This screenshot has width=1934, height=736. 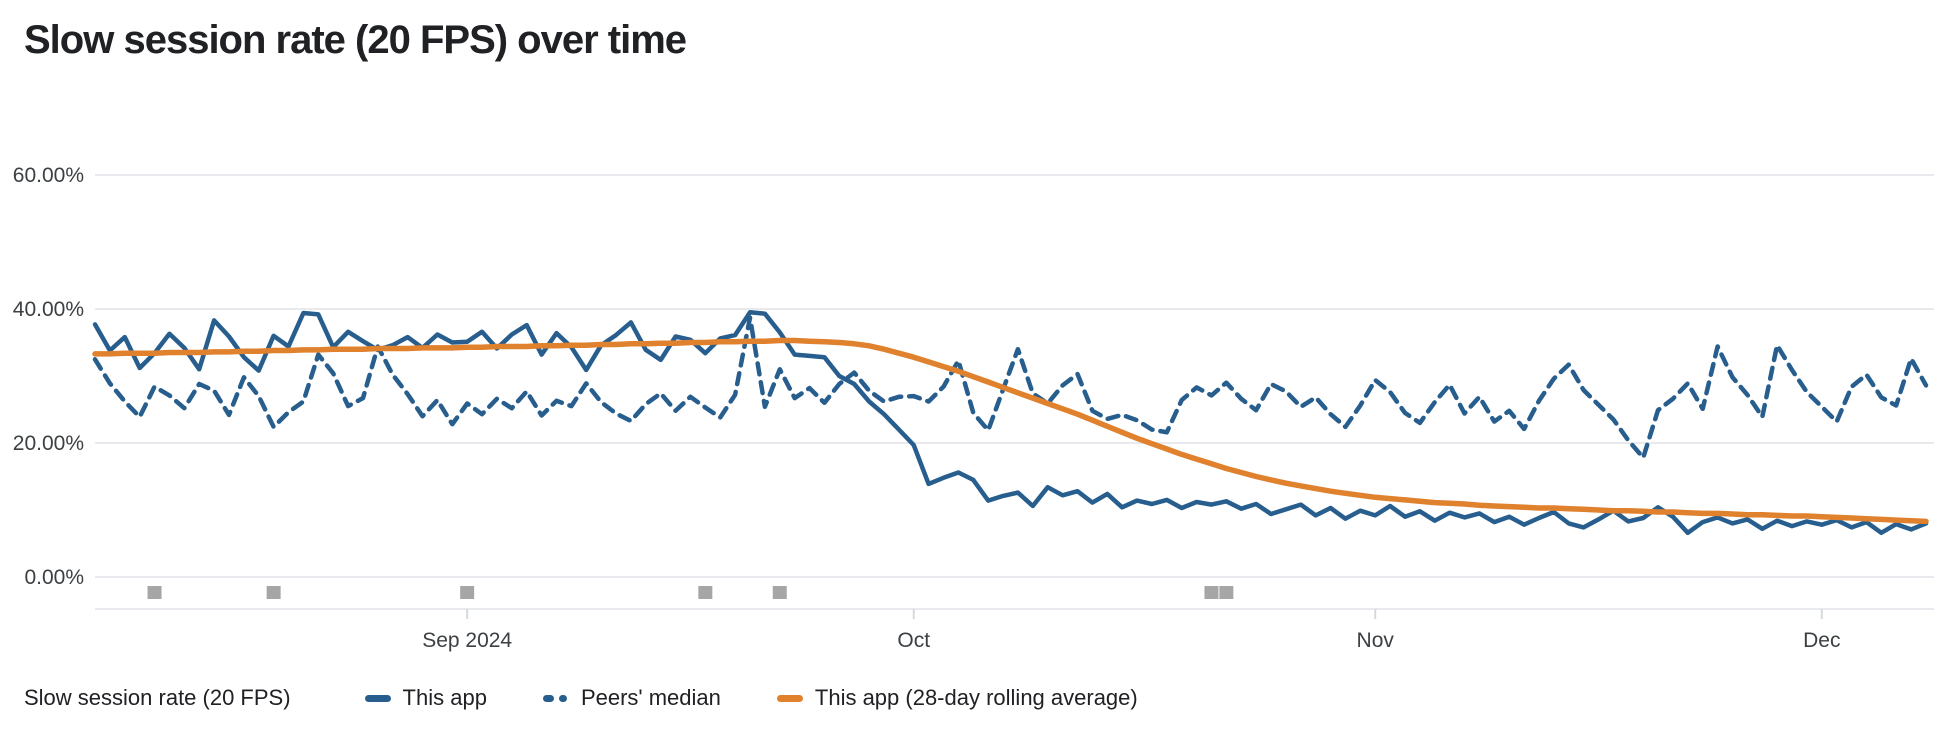 What do you see at coordinates (913, 640) in the screenshot?
I see `x-axis-label: Oct` at bounding box center [913, 640].